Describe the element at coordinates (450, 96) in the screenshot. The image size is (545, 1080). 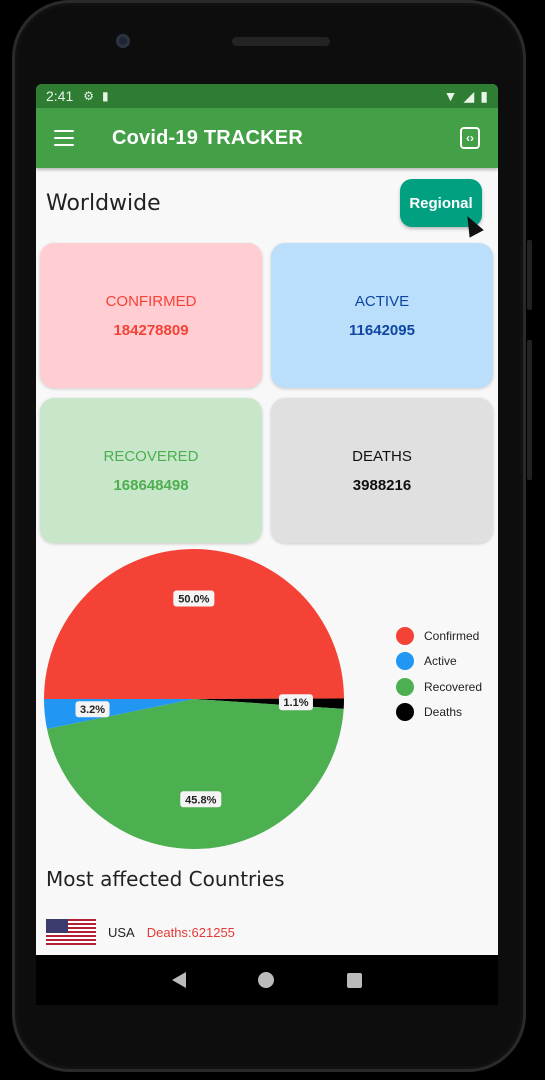
I see `wifi-icon: ▼` at that location.